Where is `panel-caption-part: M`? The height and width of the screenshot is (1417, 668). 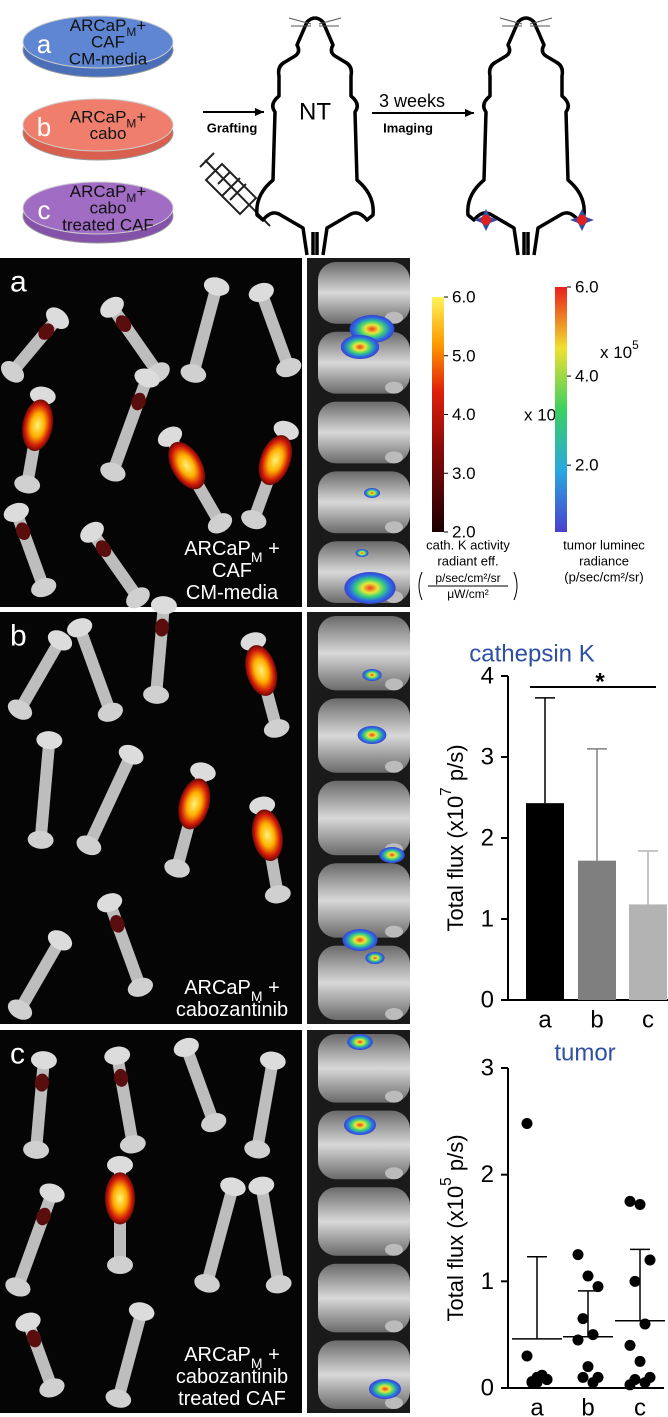
panel-caption-part: M is located at coordinates (257, 1363).